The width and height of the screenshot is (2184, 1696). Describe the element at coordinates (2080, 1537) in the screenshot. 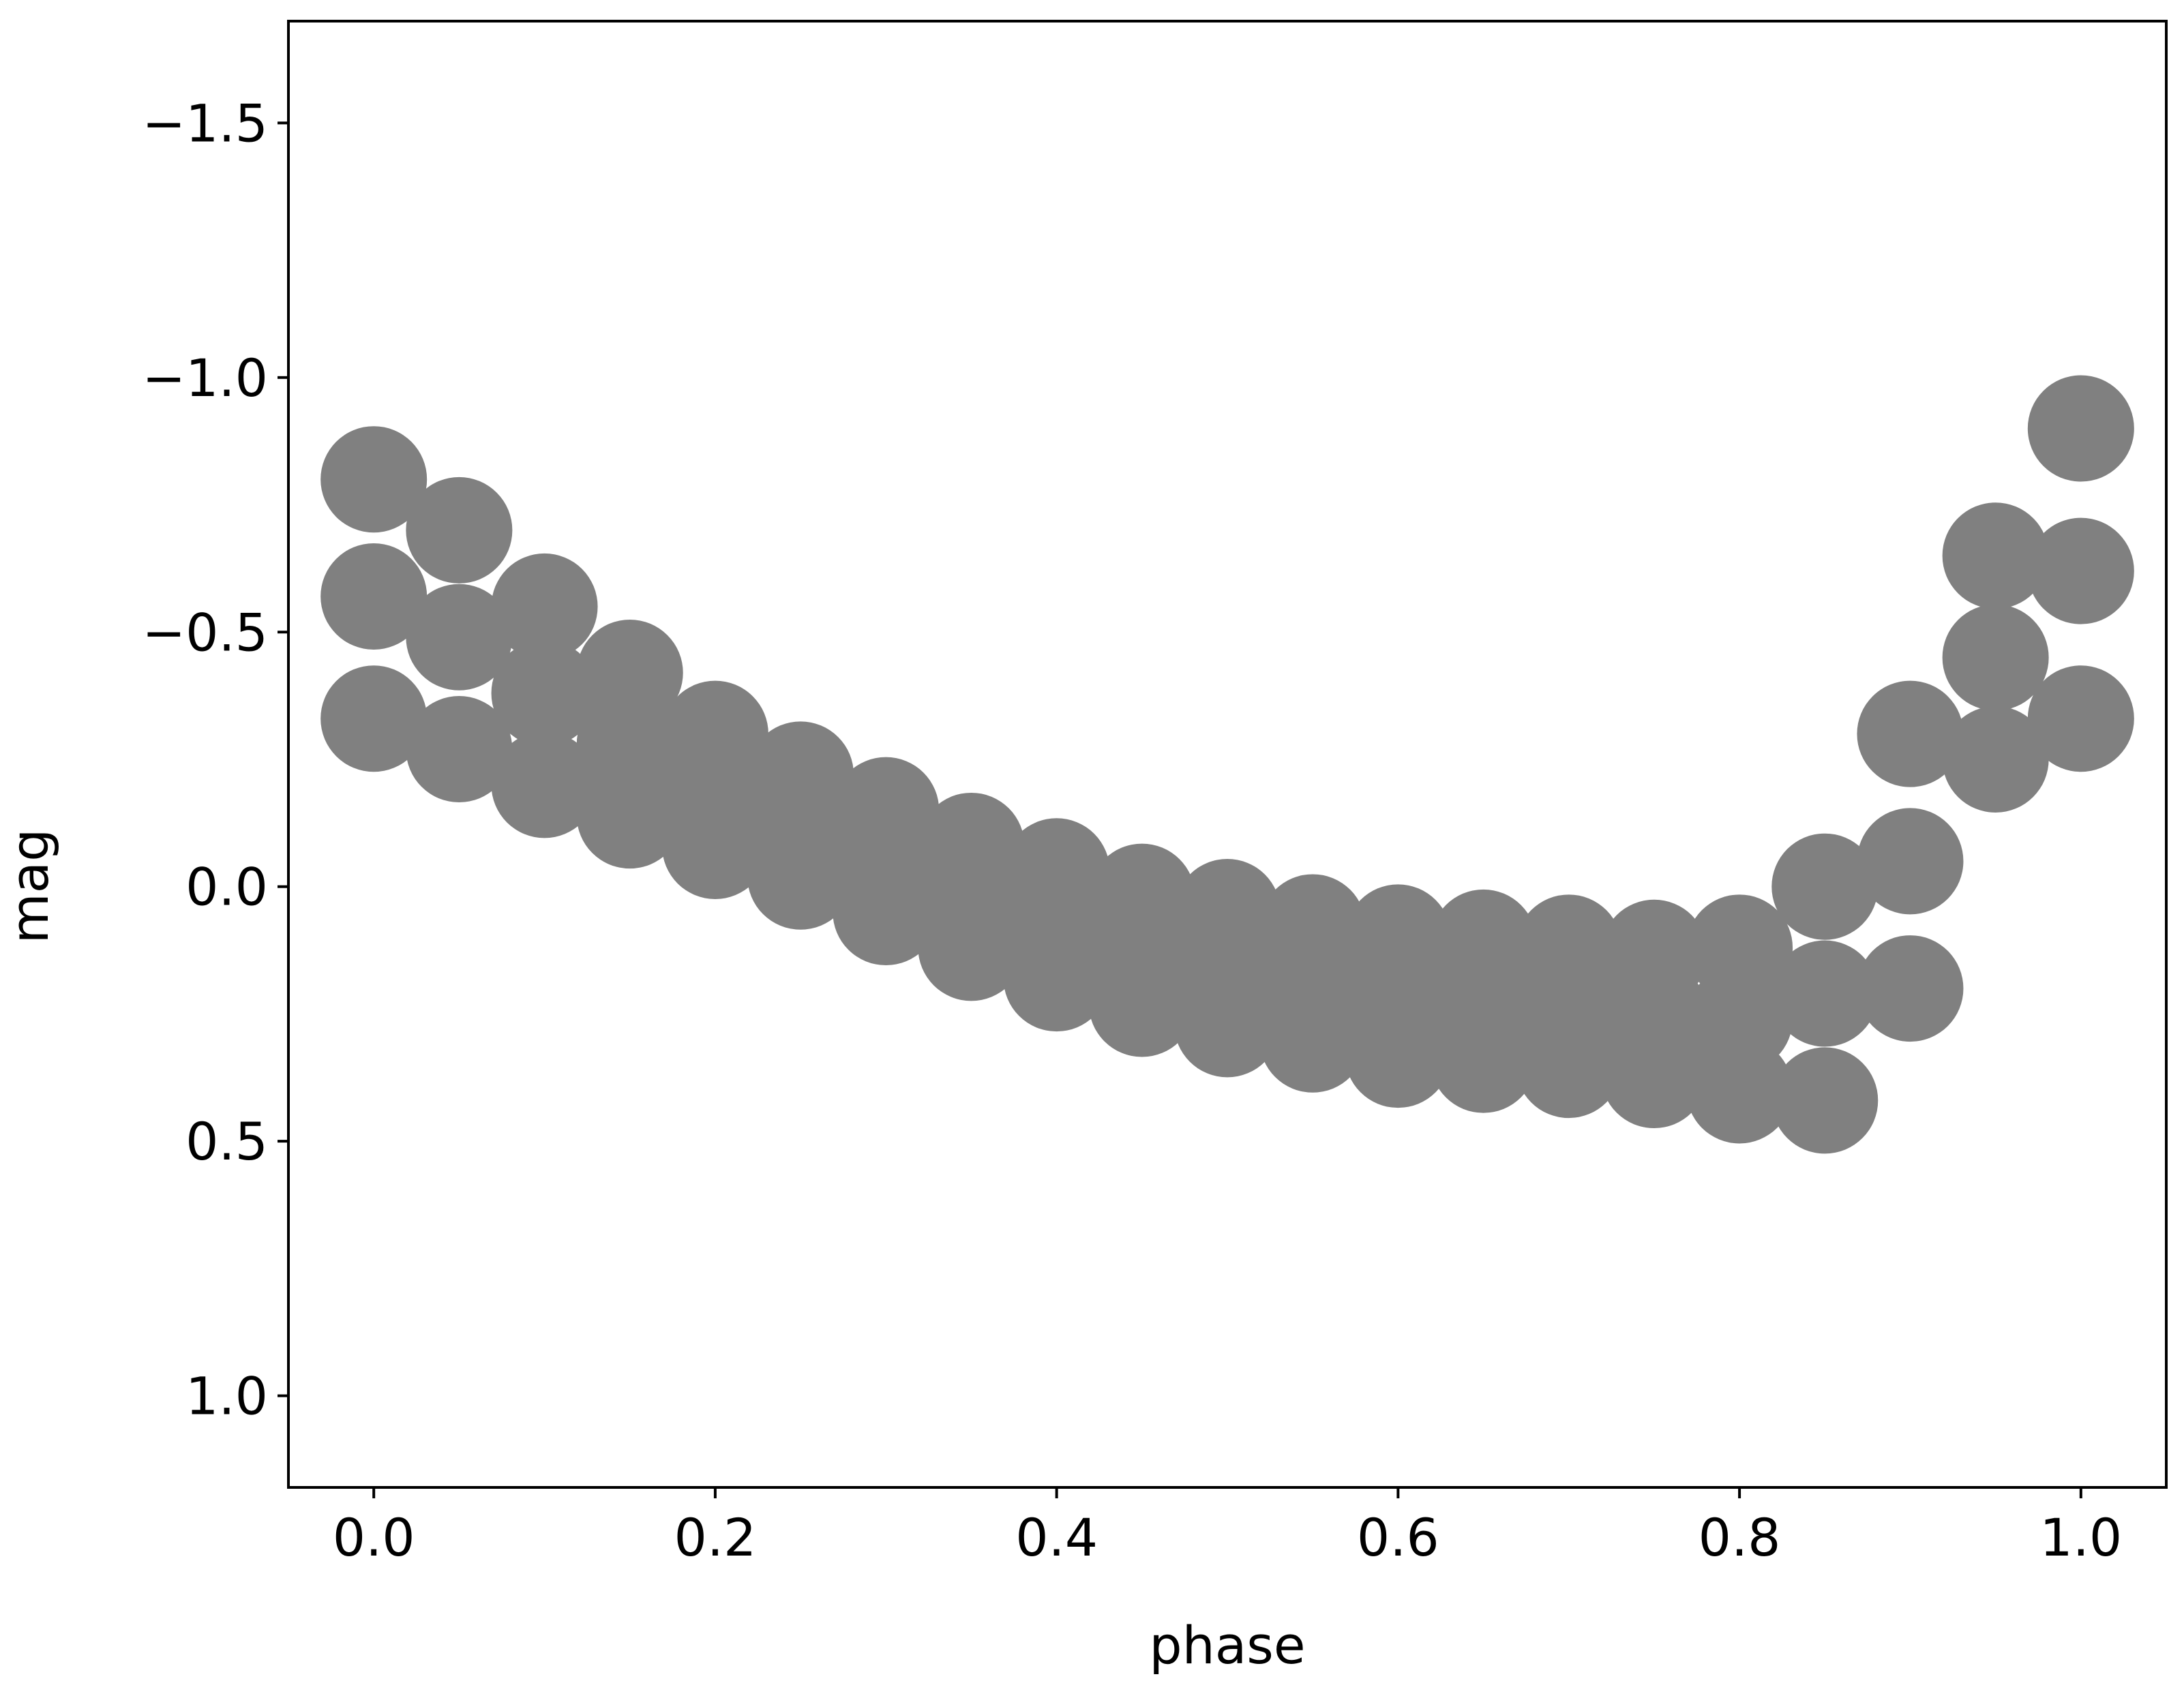

I see `x-tick-label: 1.0` at that location.